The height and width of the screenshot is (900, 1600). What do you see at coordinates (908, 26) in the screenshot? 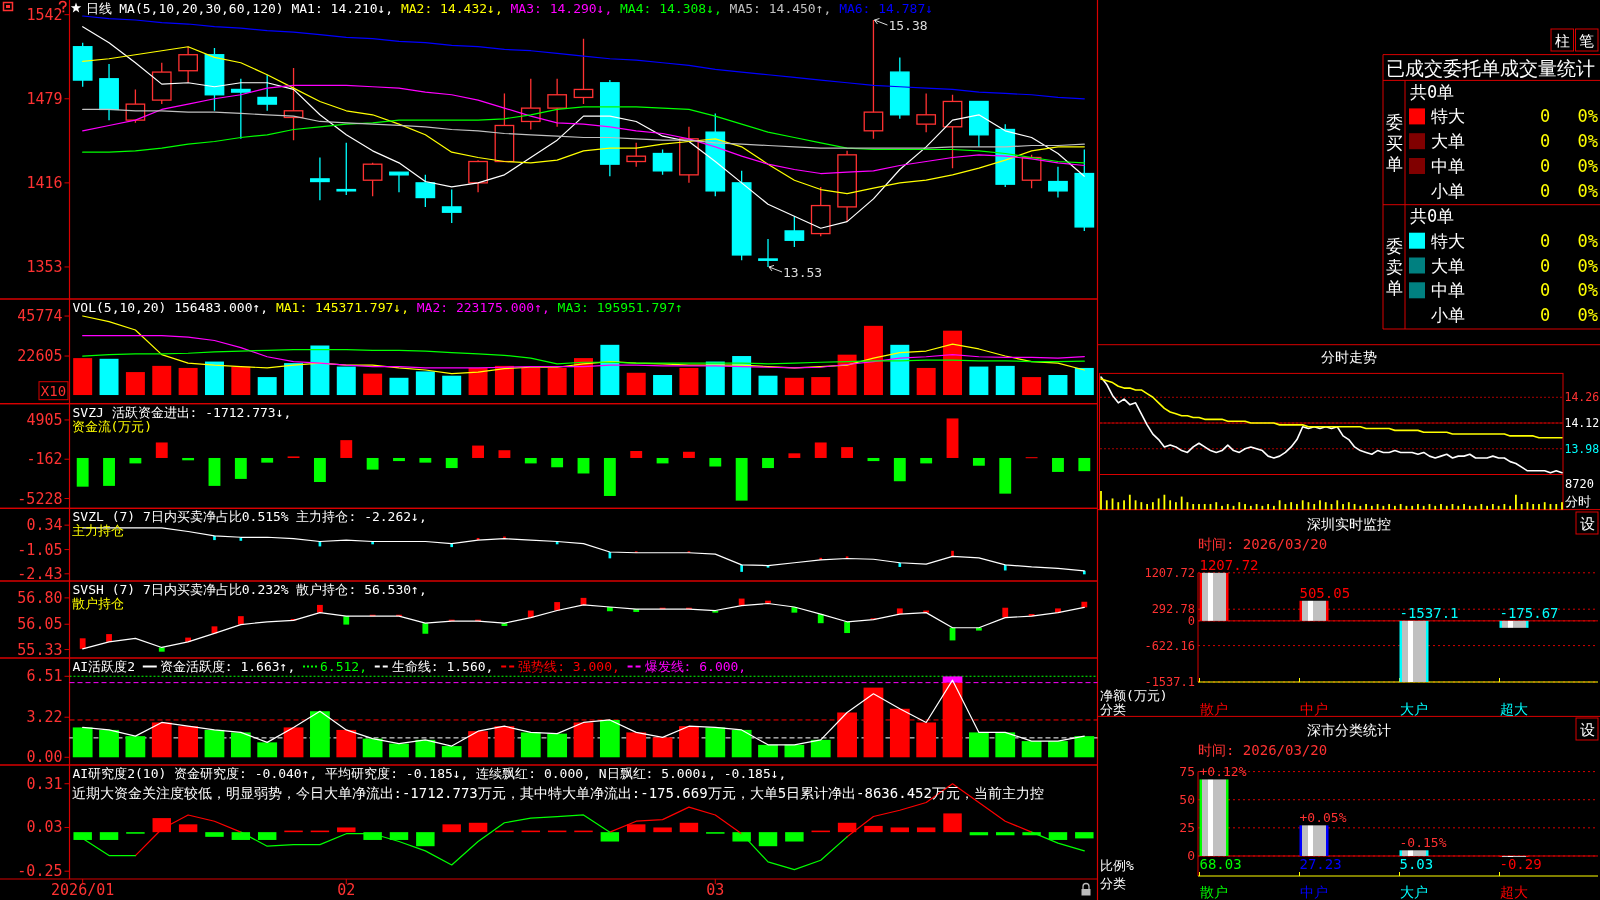
I see `annotation: 15.38` at bounding box center [908, 26].